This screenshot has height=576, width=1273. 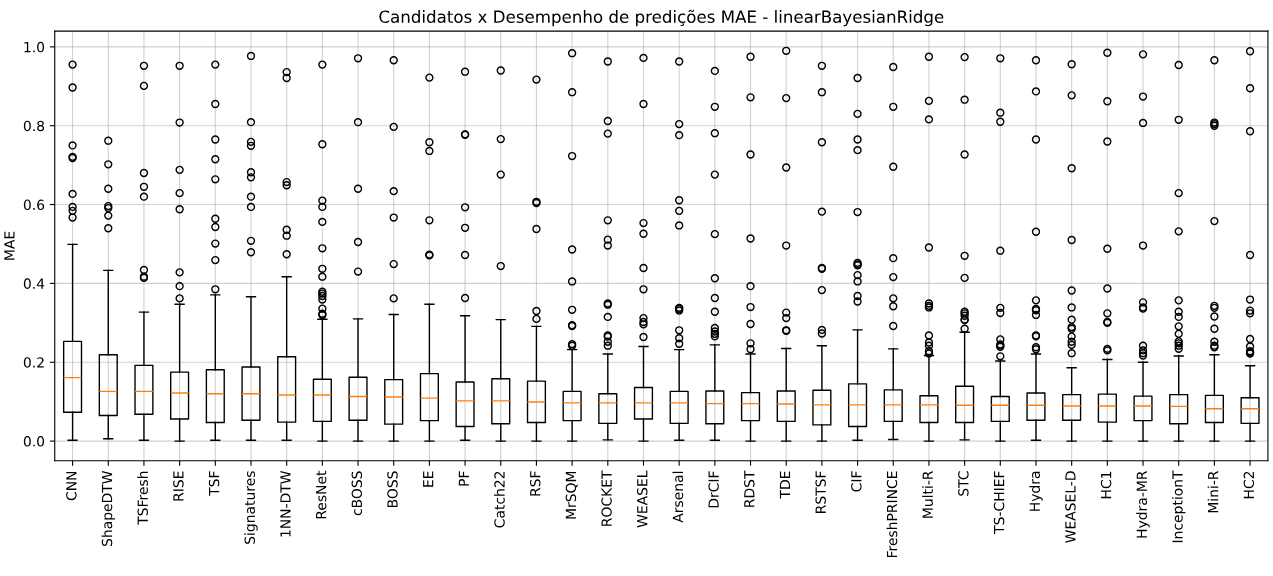 I want to click on x-tick-label: BOSS, so click(x=392, y=489).